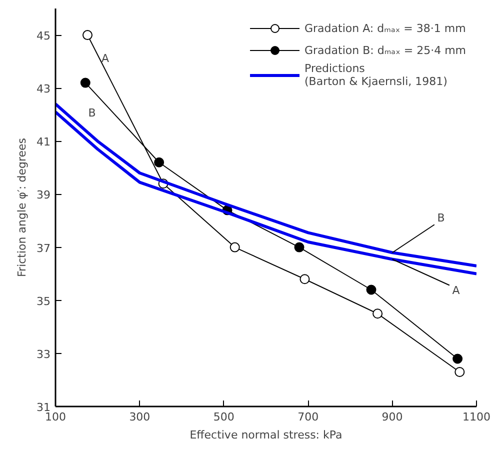  I want to click on x-tick-label: 700, so click(308, 417).